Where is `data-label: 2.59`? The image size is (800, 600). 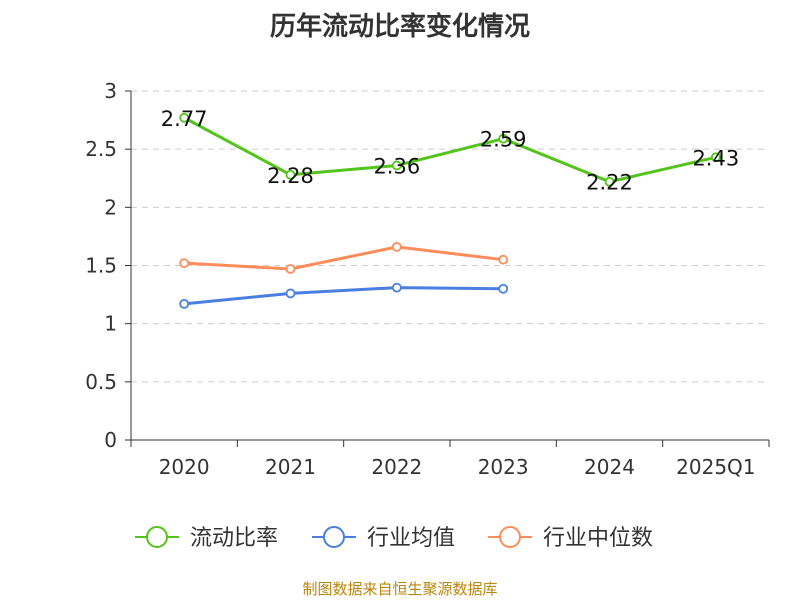 data-label: 2.59 is located at coordinates (503, 140).